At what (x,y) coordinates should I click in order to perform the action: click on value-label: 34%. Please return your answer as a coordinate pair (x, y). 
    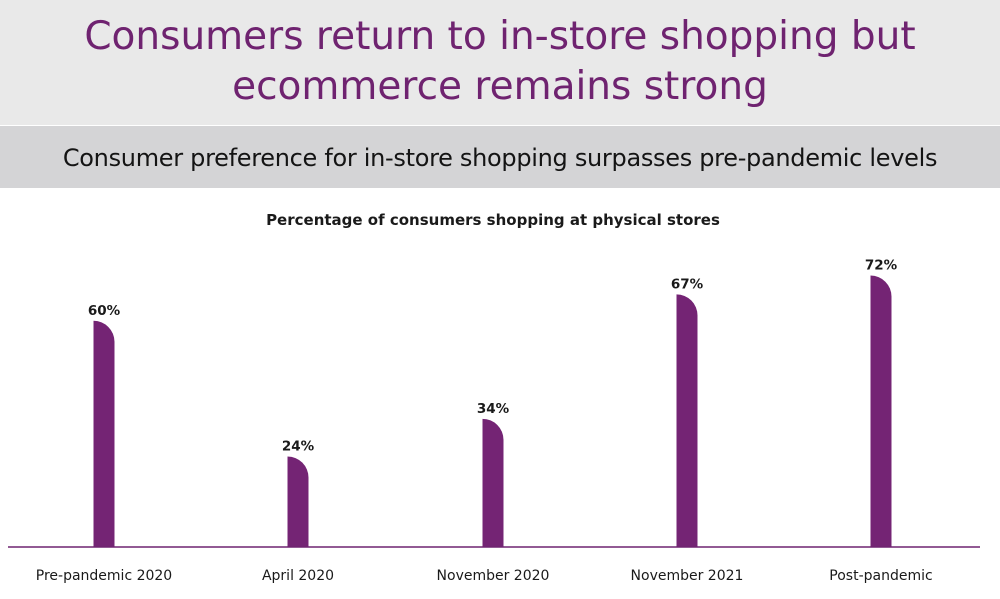
    Looking at the image, I should click on (493, 409).